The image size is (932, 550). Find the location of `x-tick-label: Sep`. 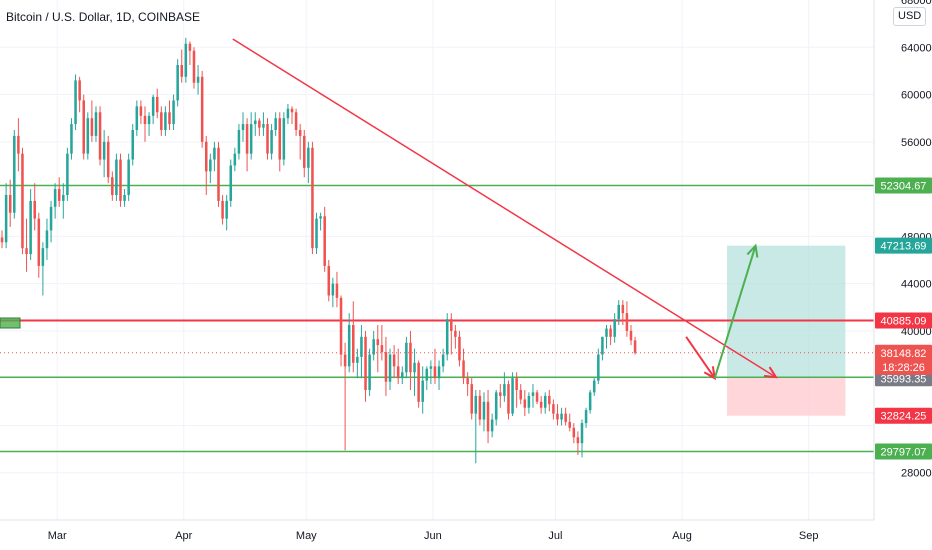

x-tick-label: Sep is located at coordinates (809, 536).